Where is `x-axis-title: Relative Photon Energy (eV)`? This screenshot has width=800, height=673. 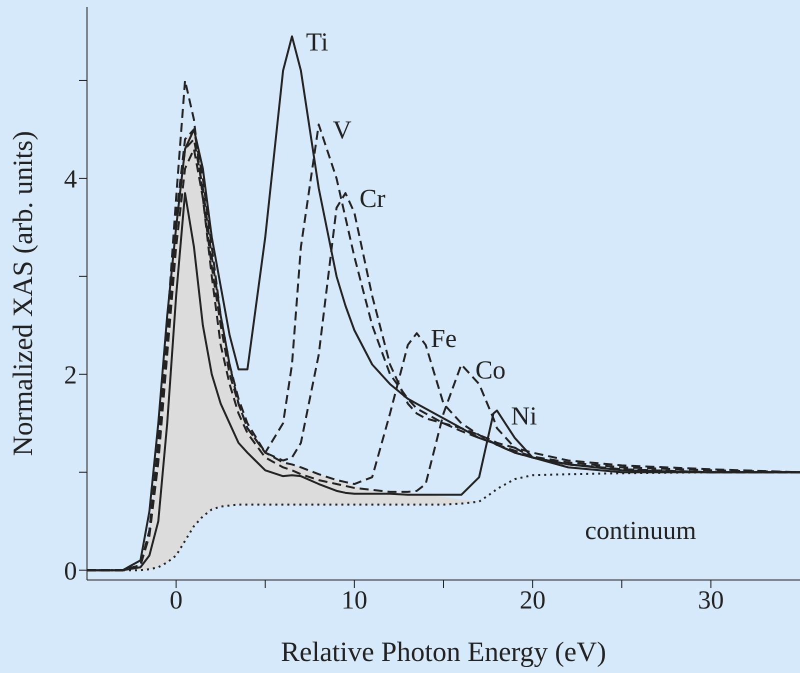 x-axis-title: Relative Photon Energy (eV) is located at coordinates (443, 652).